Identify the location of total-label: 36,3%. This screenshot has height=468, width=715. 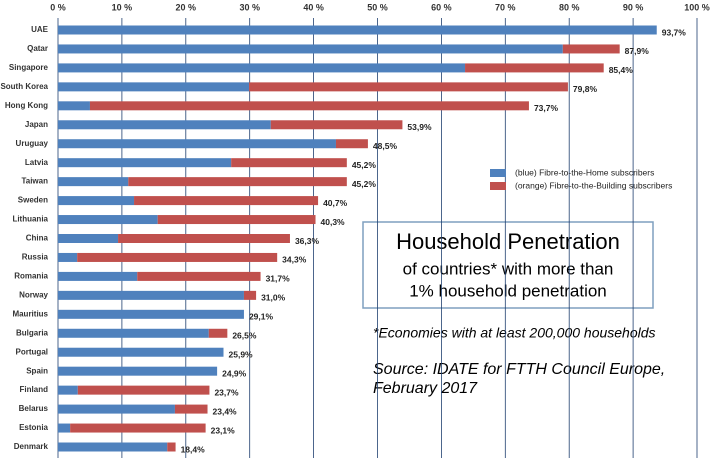
(307, 241).